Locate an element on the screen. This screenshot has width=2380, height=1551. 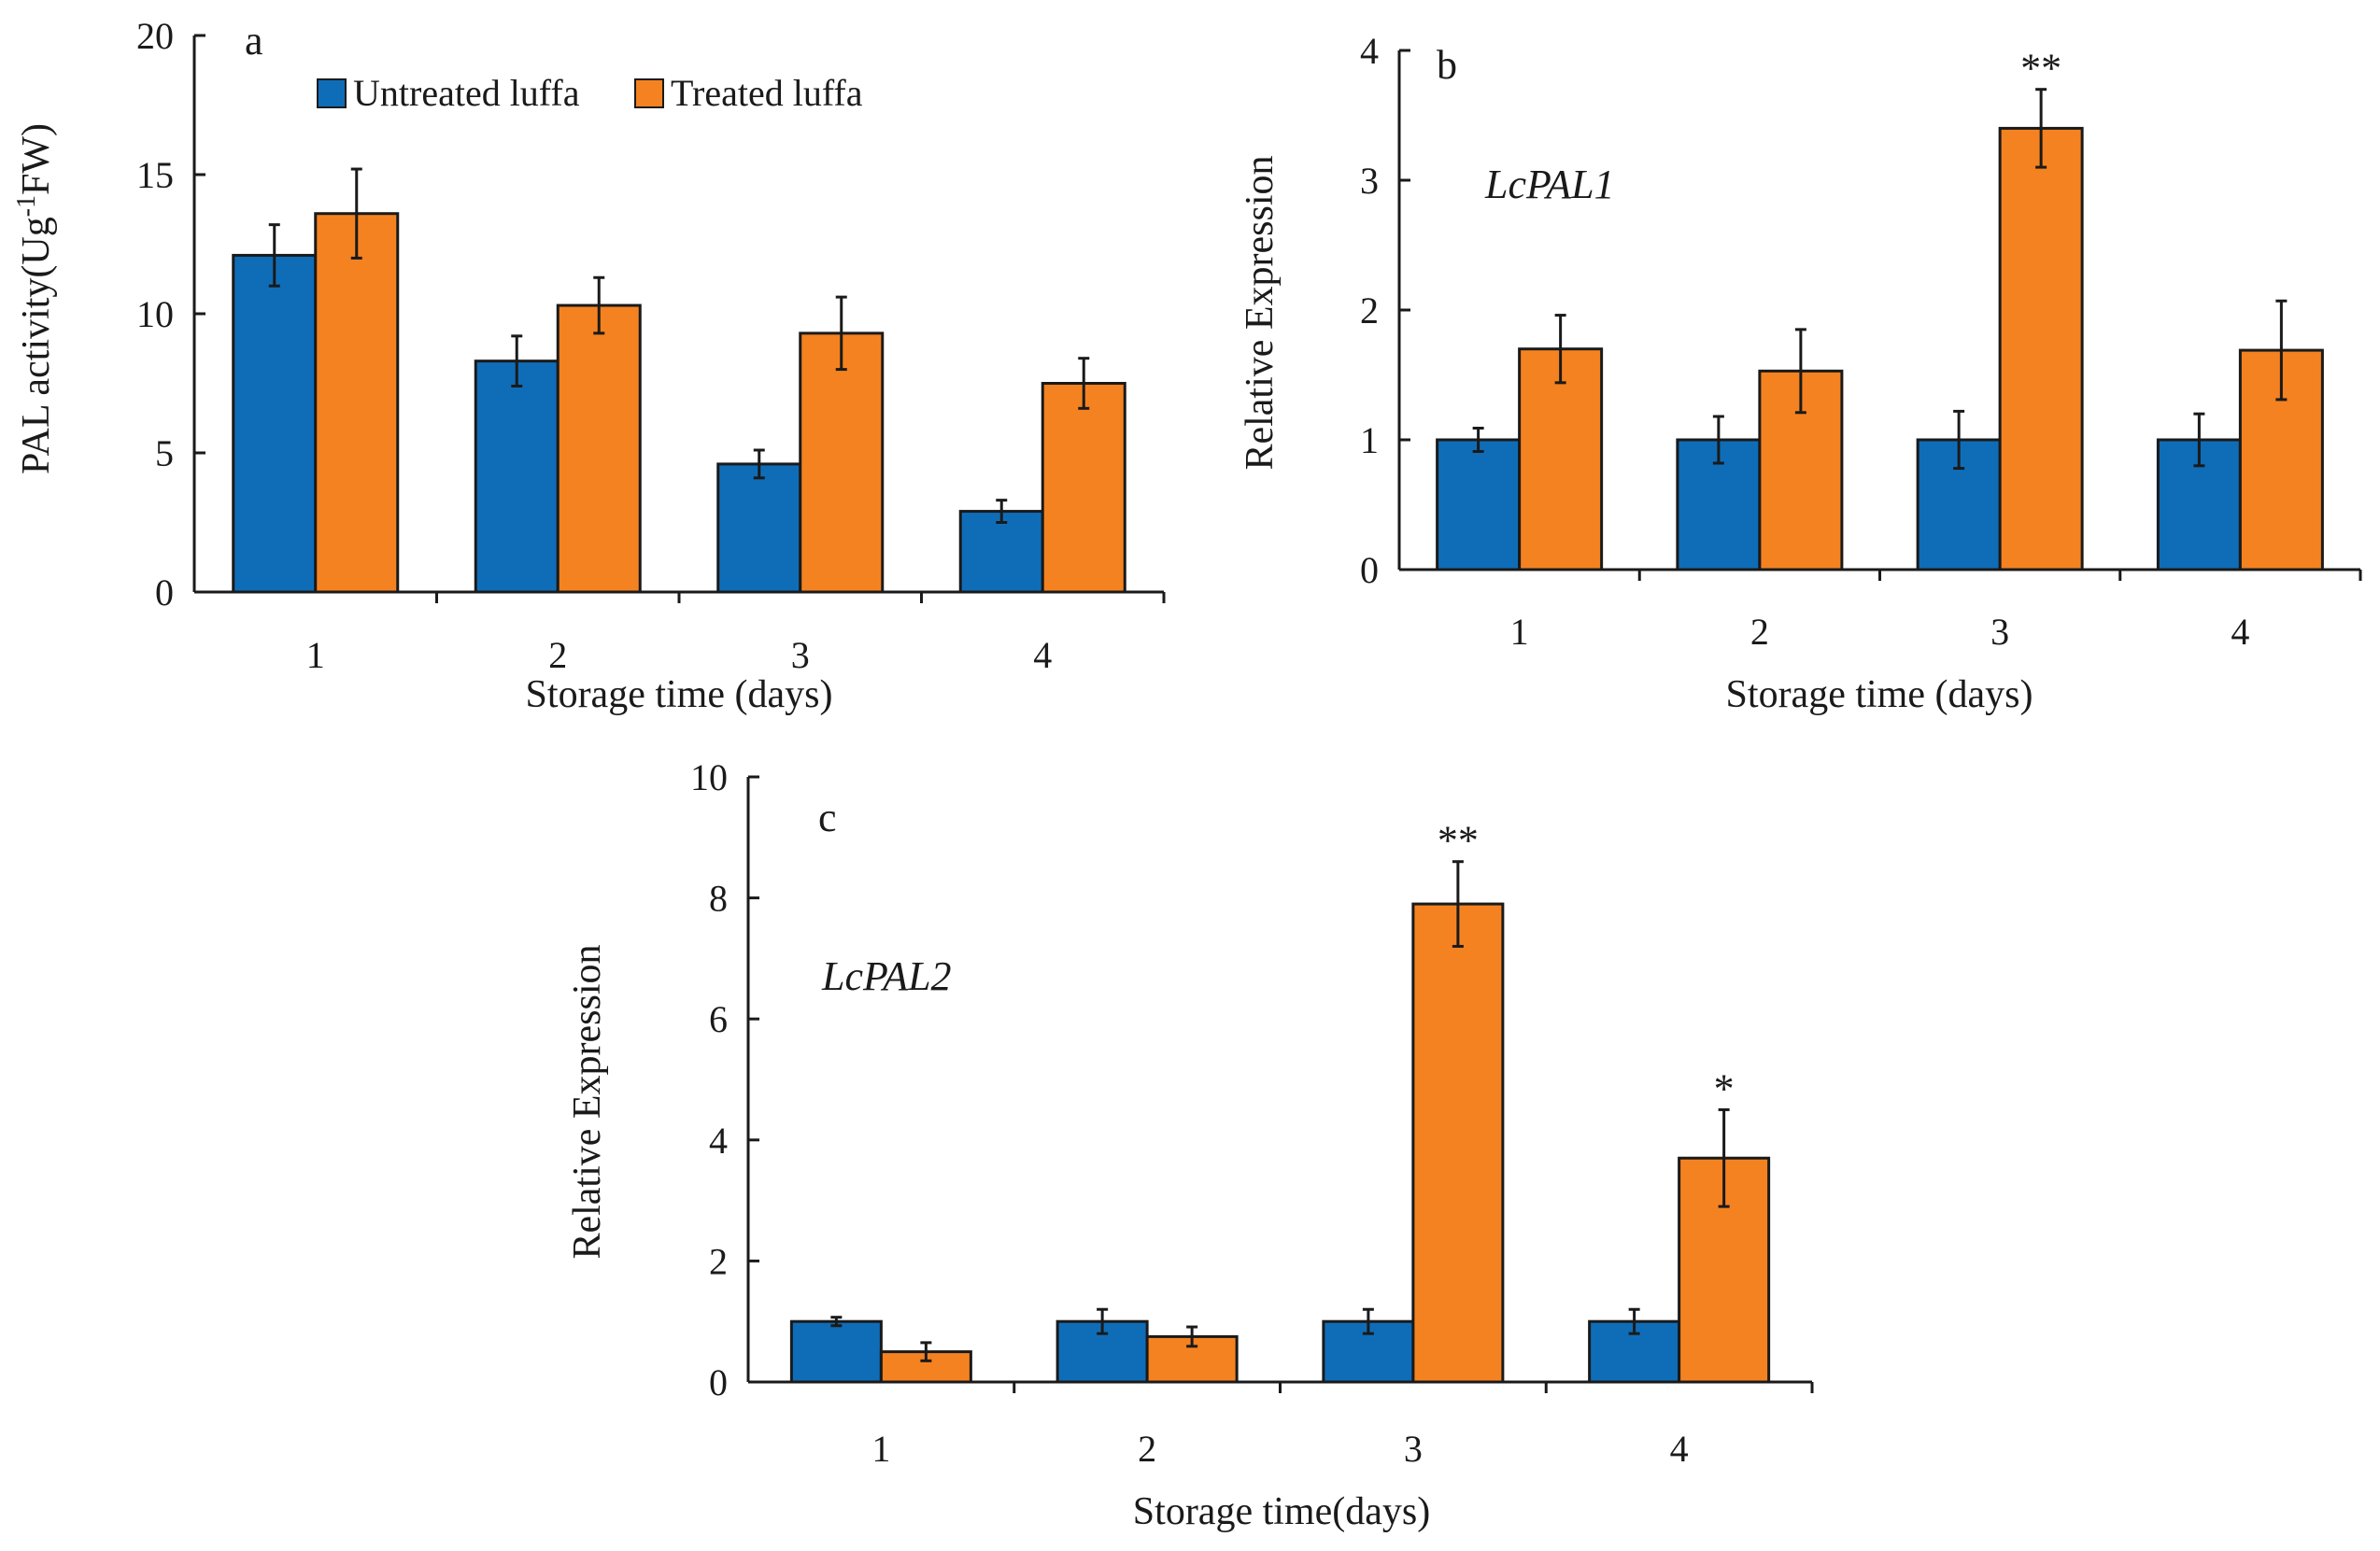
panel-a-y-tick-label-0: 0 is located at coordinates (164, 592).